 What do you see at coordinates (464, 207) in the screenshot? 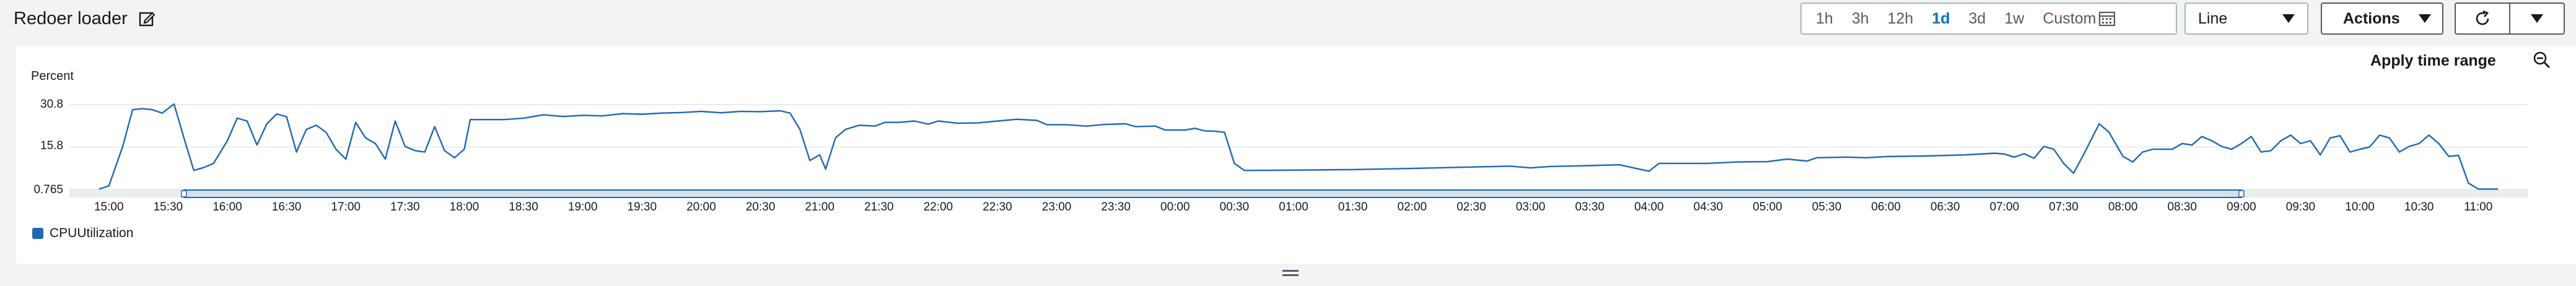
I see `x-tick-label: 18:00` at bounding box center [464, 207].